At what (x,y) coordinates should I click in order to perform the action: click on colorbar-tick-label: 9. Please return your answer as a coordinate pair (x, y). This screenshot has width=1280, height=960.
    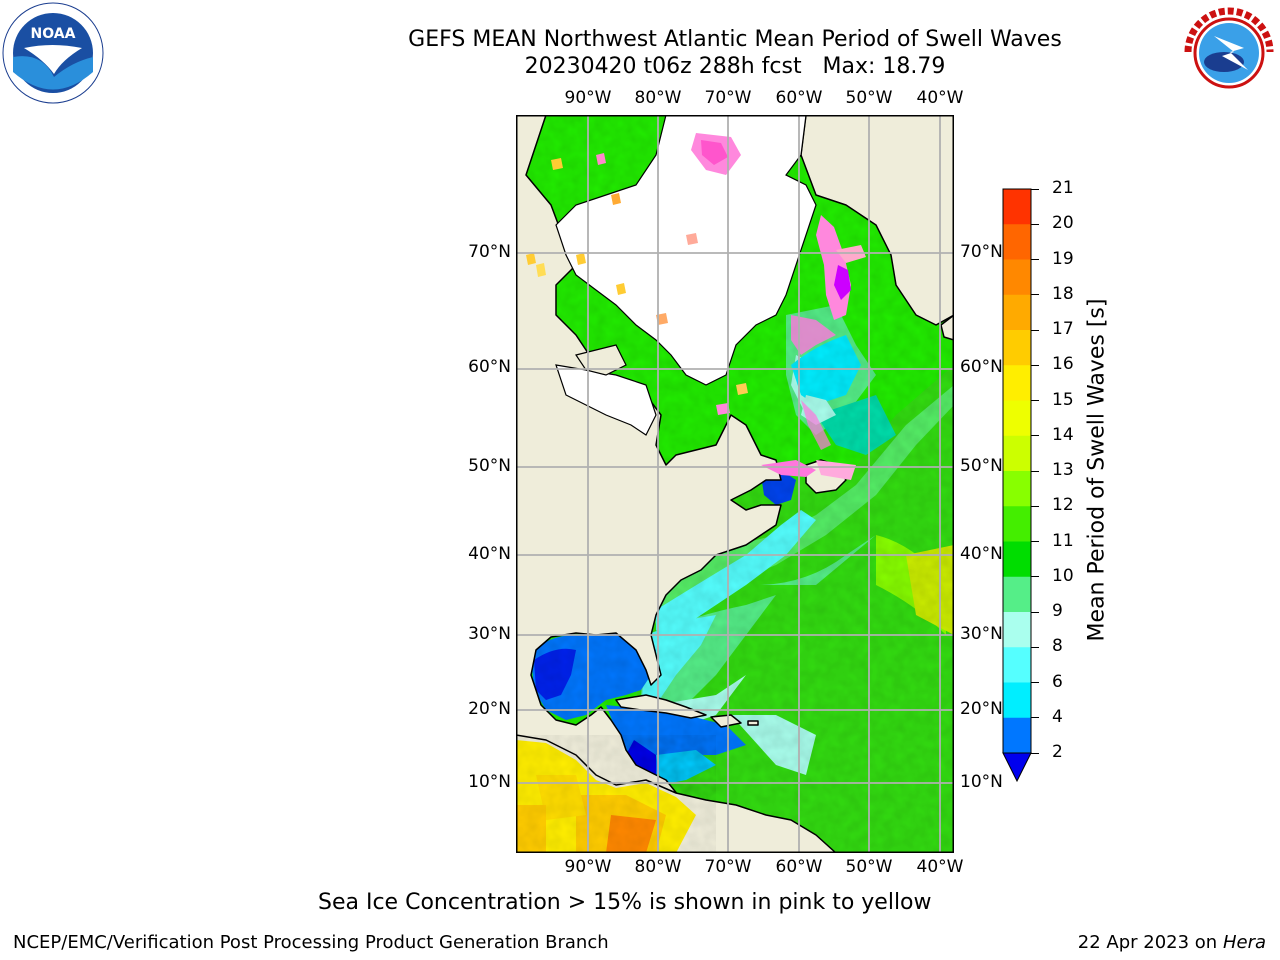
    Looking at the image, I should click on (1057, 611).